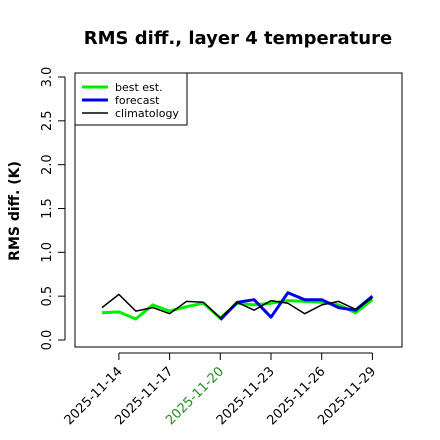  What do you see at coordinates (47, 252) in the screenshot?
I see `y-tick-label: 1.0` at bounding box center [47, 252].